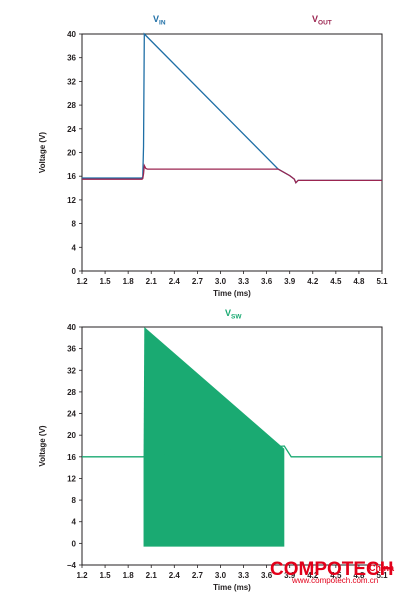  Describe the element at coordinates (236, 317) in the screenshot. I see `legend-subscript: SW` at that location.